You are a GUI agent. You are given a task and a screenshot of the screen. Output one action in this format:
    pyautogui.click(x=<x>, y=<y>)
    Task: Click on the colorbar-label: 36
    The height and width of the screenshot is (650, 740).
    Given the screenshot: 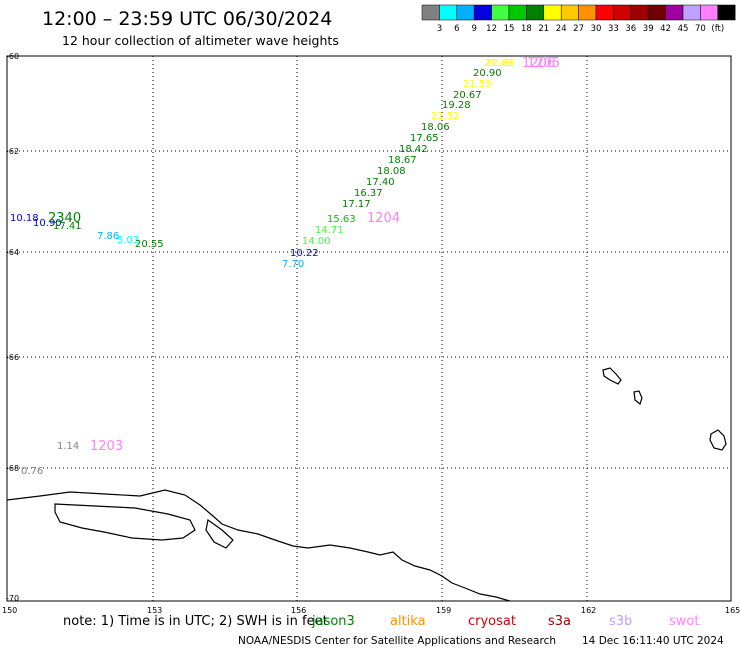 What is the action you would take?
    pyautogui.click(x=630, y=29)
    